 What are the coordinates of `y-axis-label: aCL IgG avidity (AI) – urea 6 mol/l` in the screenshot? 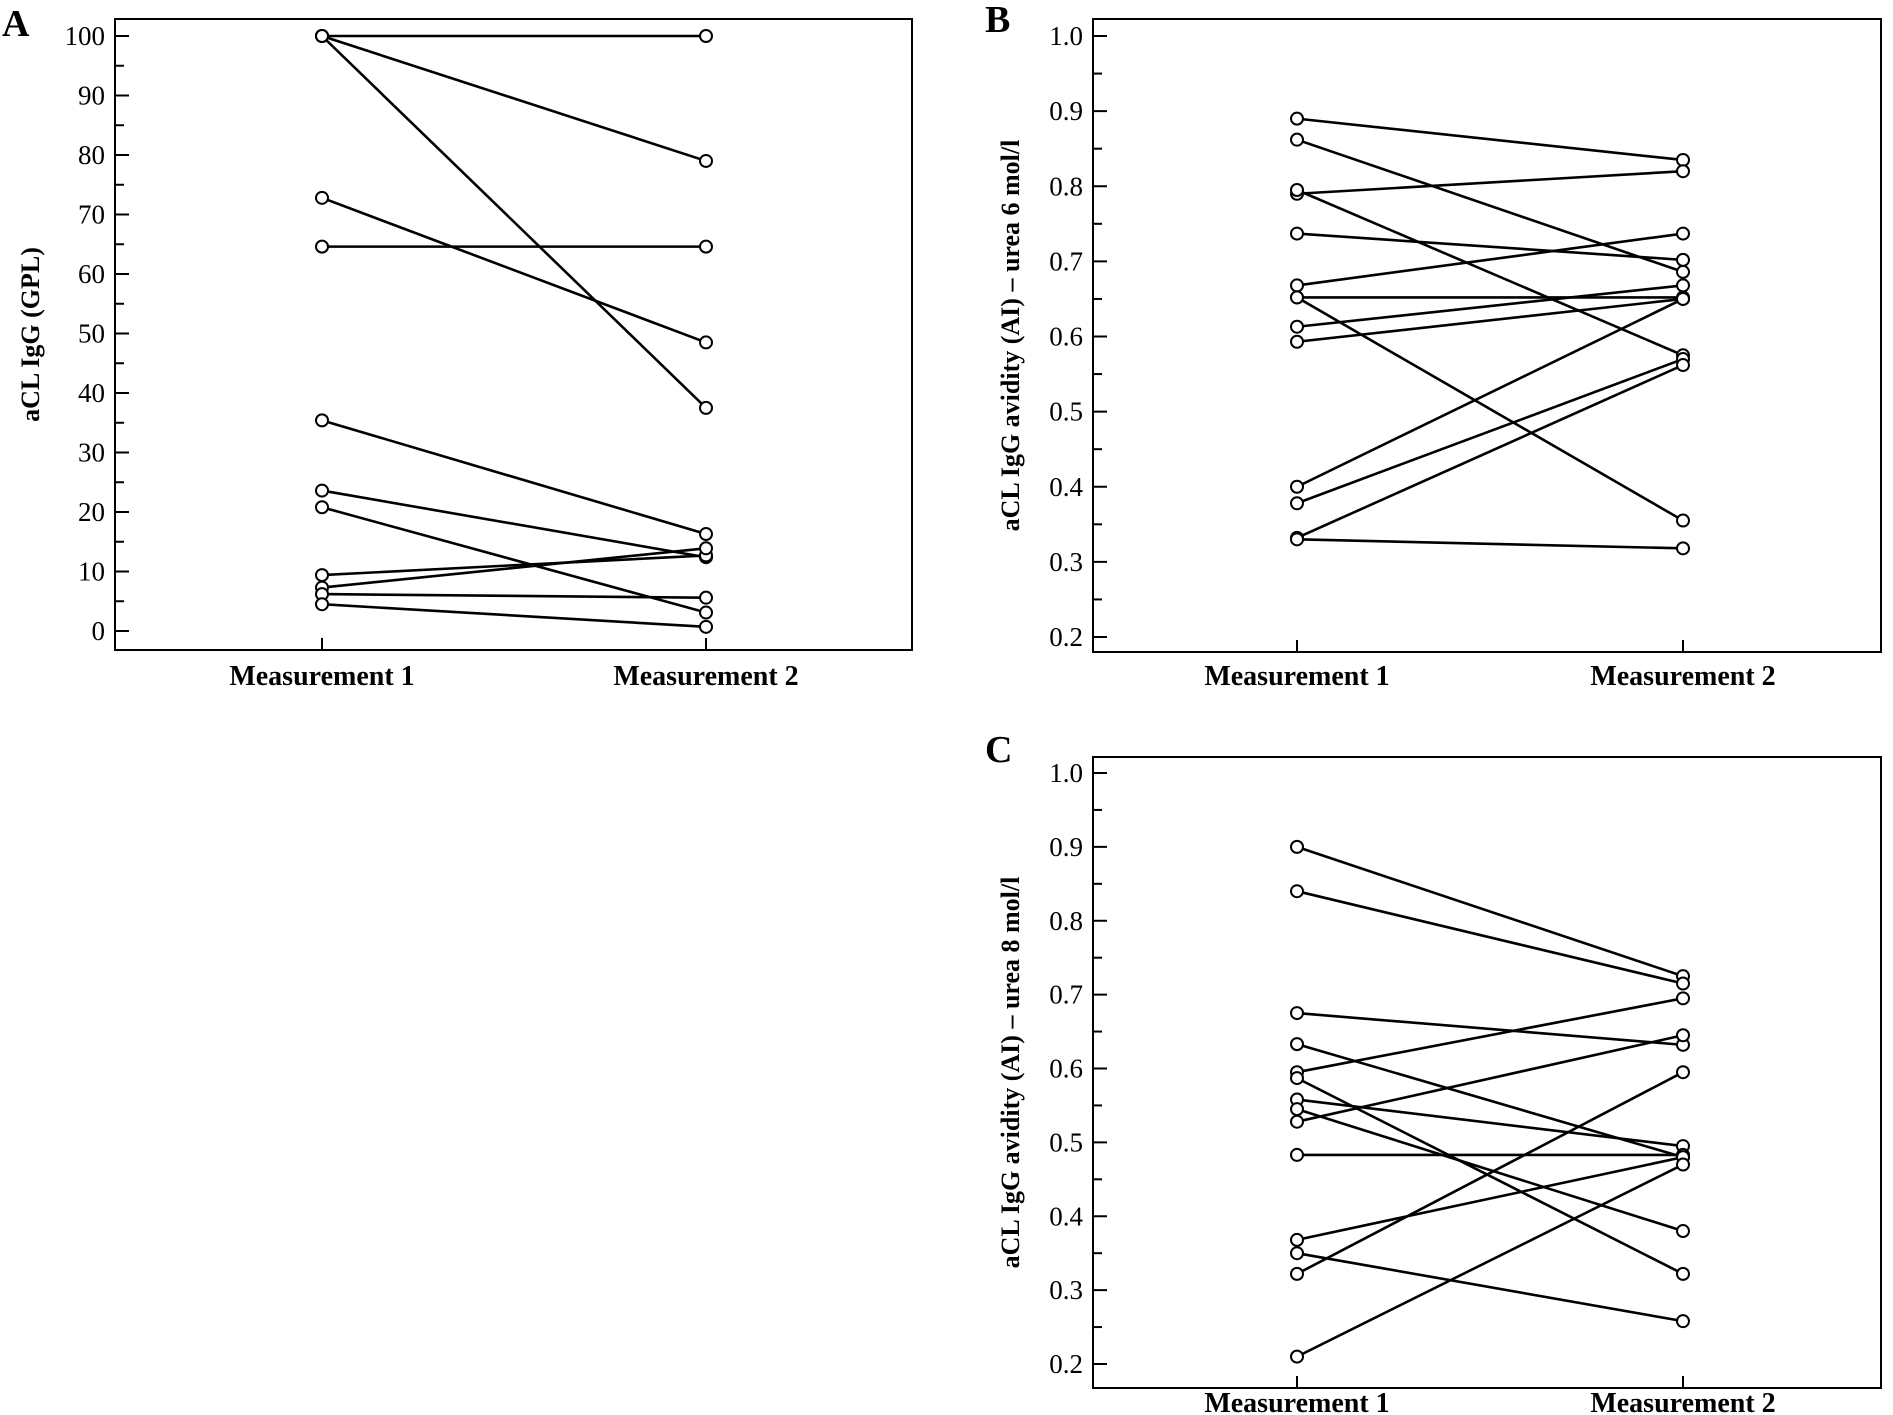 It's located at (1010, 336).